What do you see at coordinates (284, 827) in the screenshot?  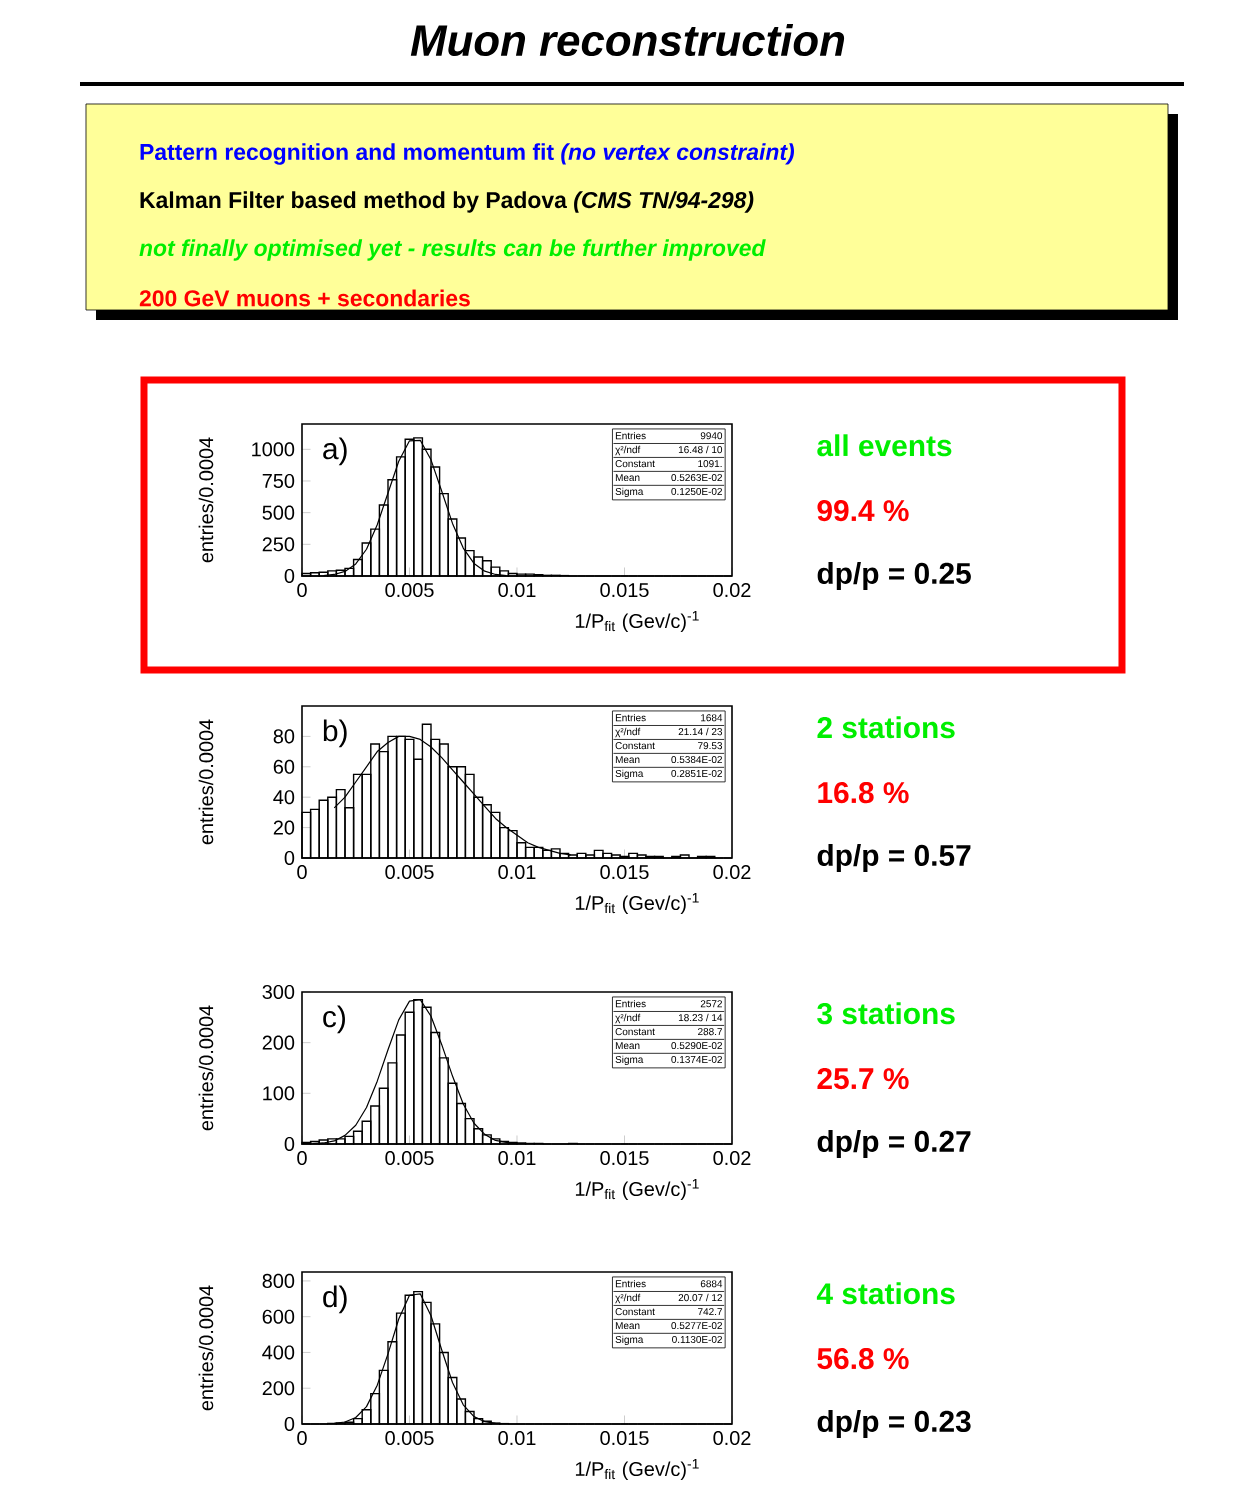 I see `y-tick-label: 20` at bounding box center [284, 827].